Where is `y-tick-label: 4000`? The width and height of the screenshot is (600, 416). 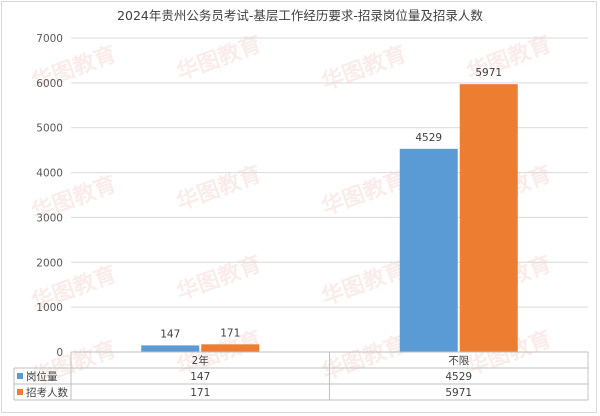
y-tick-label: 4000 is located at coordinates (49, 174).